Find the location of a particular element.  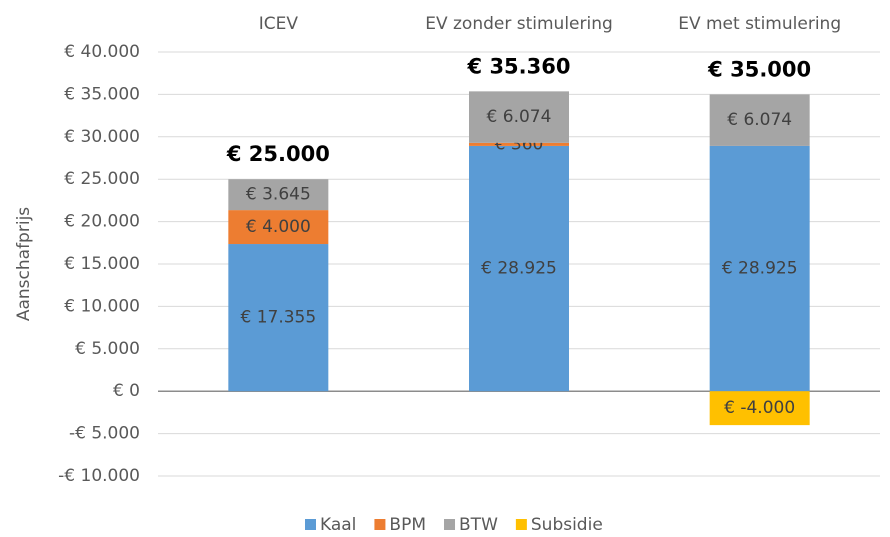

legend-label: BPM is located at coordinates (407, 525).